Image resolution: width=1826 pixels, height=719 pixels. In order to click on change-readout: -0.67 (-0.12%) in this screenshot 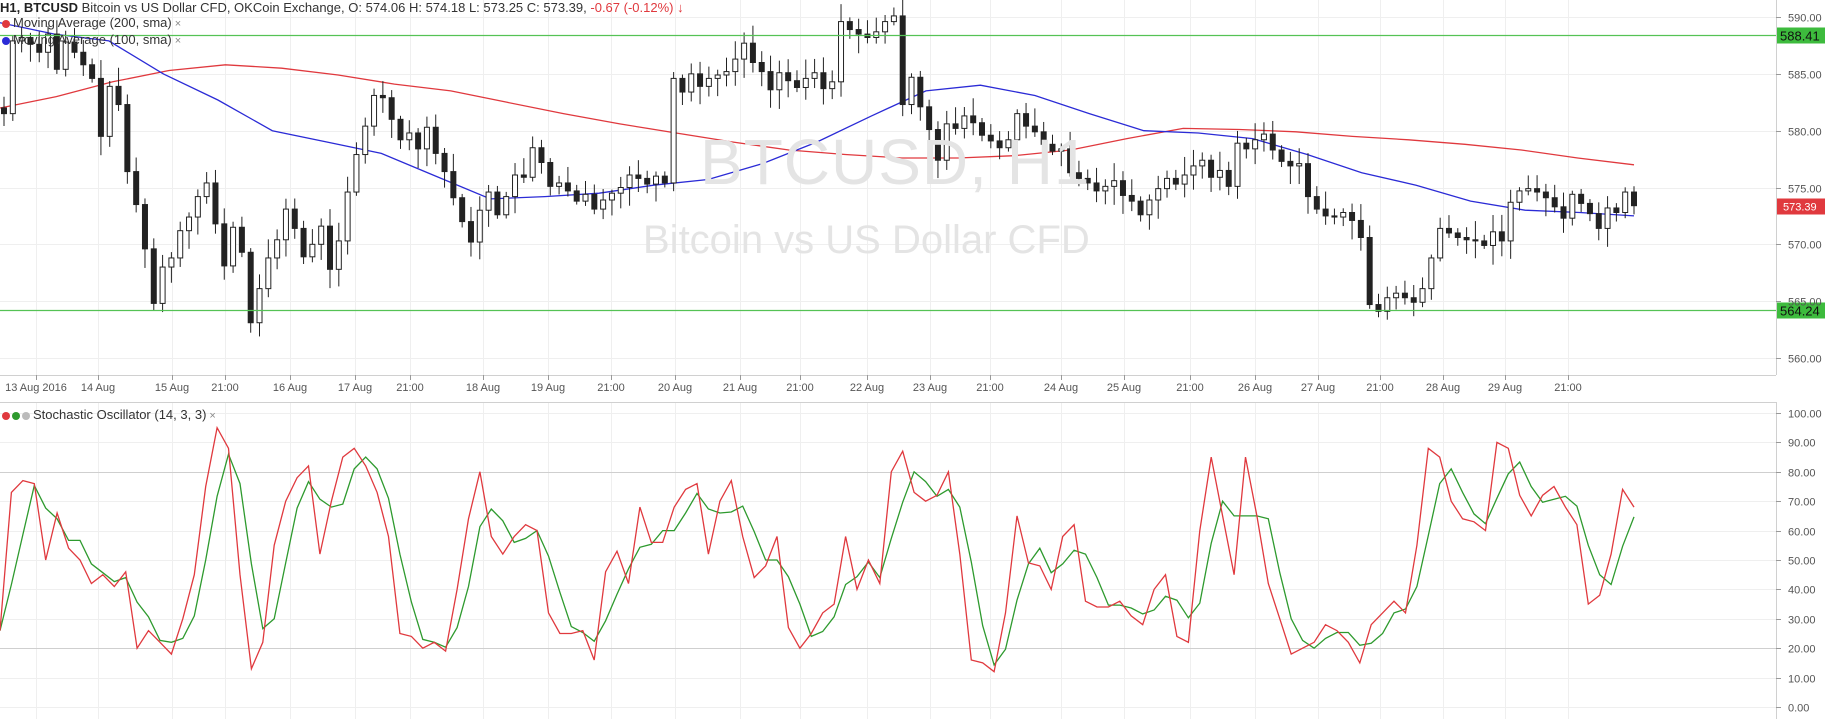, I will do `click(632, 7)`.